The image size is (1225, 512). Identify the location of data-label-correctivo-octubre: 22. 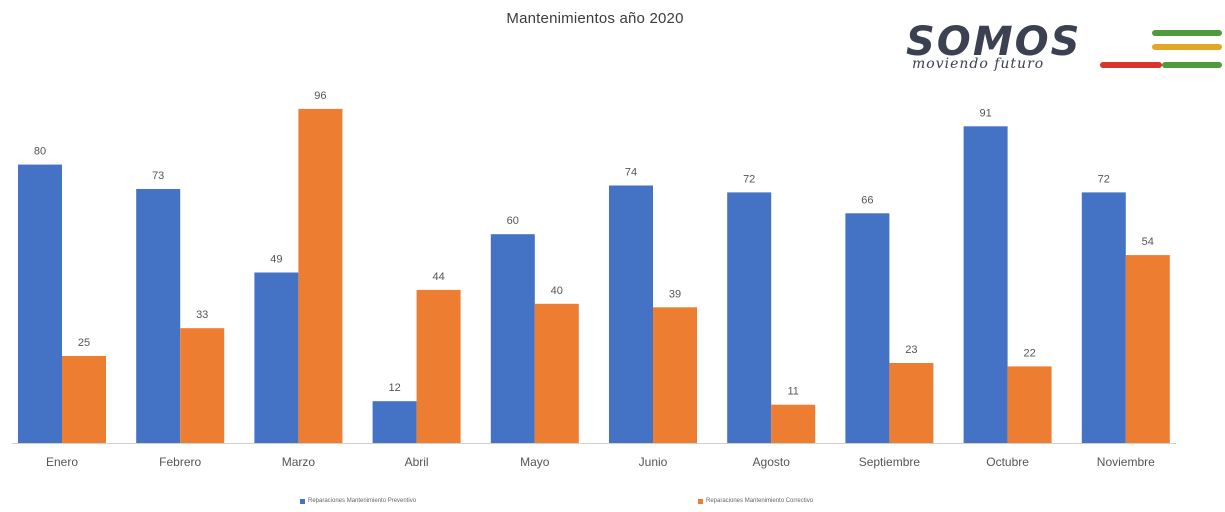
(1029, 353).